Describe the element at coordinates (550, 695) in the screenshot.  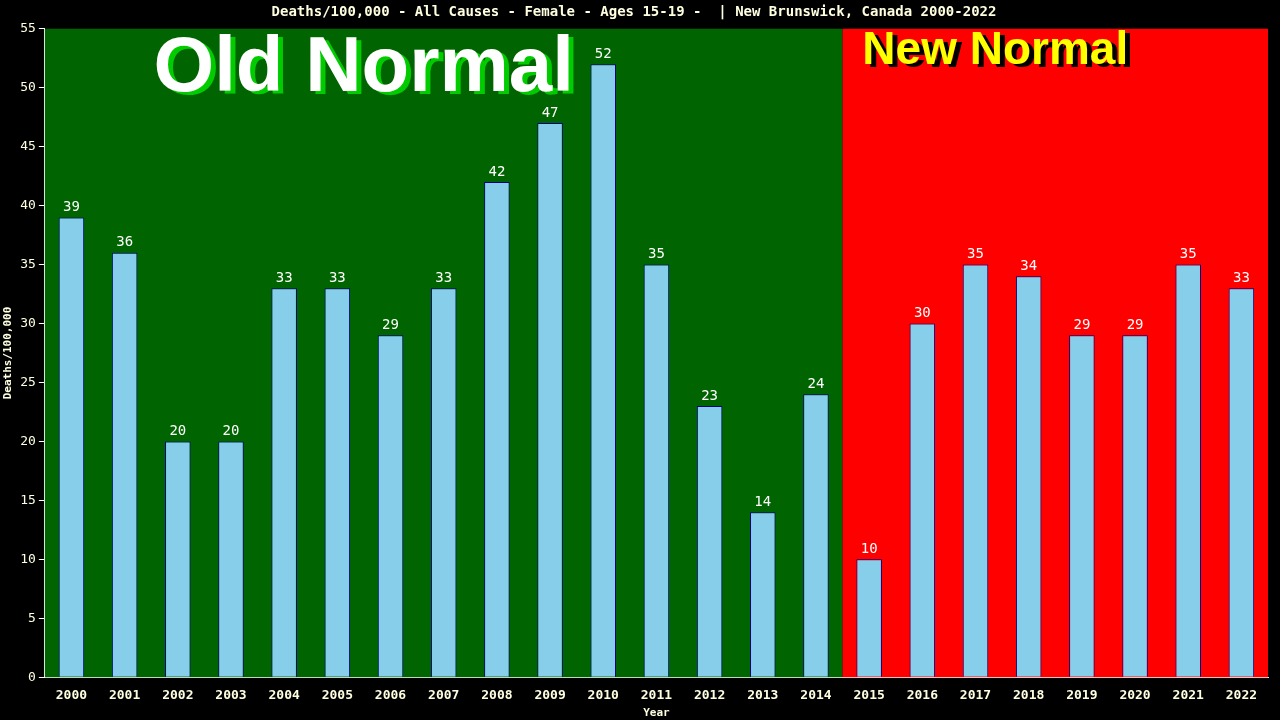
I see `x-tick-label: 2009` at that location.